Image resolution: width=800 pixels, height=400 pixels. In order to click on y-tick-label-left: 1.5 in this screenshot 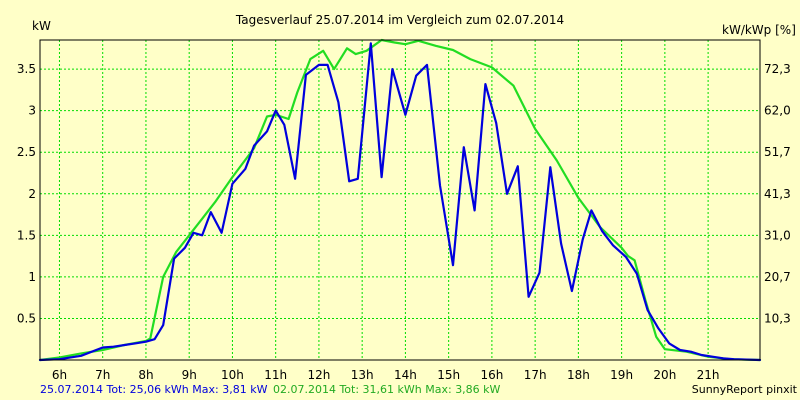, I will do `click(26, 235)`.